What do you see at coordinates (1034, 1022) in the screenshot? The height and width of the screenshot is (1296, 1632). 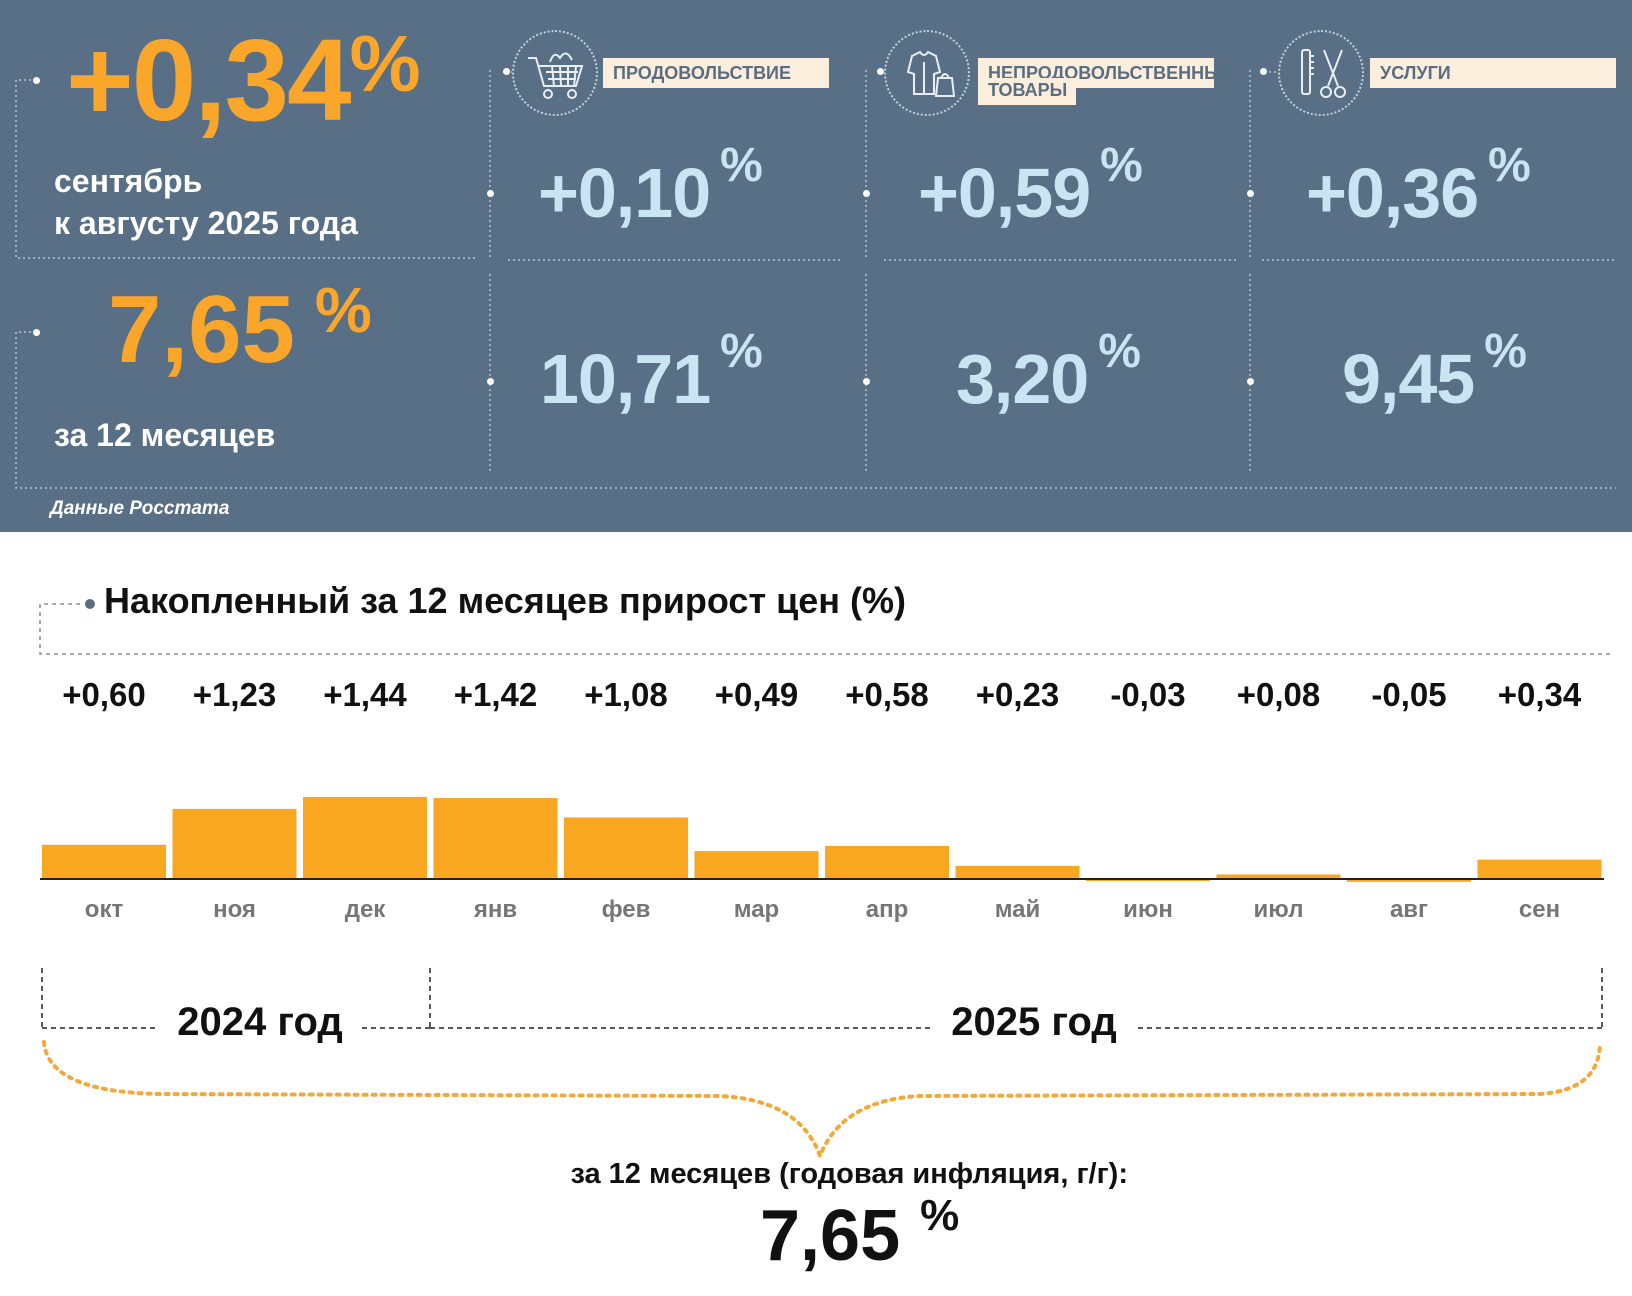 I see `year-label-2025: 2025 год` at bounding box center [1034, 1022].